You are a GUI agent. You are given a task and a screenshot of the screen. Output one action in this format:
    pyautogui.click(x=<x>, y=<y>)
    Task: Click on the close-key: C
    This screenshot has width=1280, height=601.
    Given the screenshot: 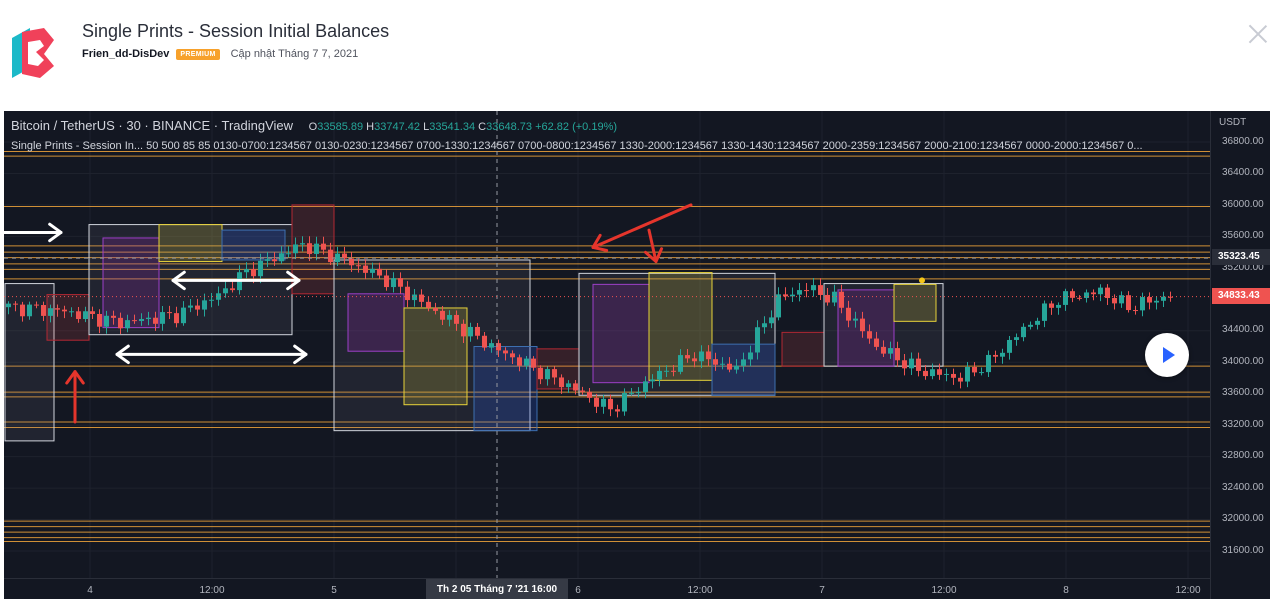 What is the action you would take?
    pyautogui.click(x=482, y=127)
    